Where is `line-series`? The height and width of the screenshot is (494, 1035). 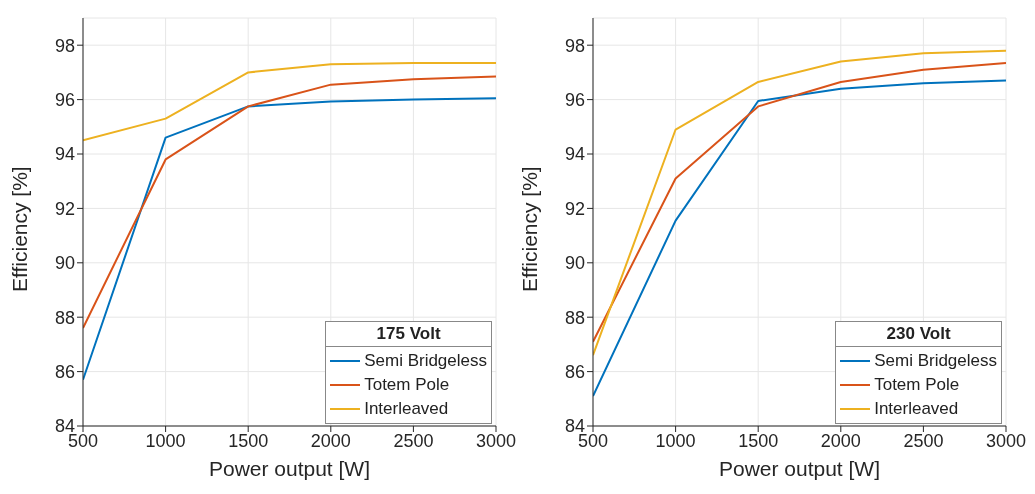
line-series is located at coordinates (289, 101).